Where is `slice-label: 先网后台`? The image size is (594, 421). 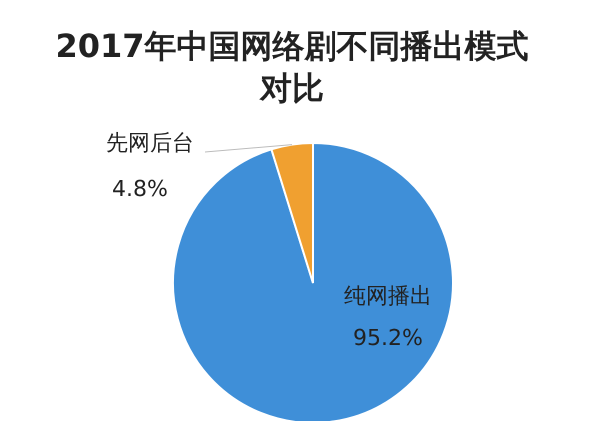 slice-label: 先网后台 is located at coordinates (150, 143).